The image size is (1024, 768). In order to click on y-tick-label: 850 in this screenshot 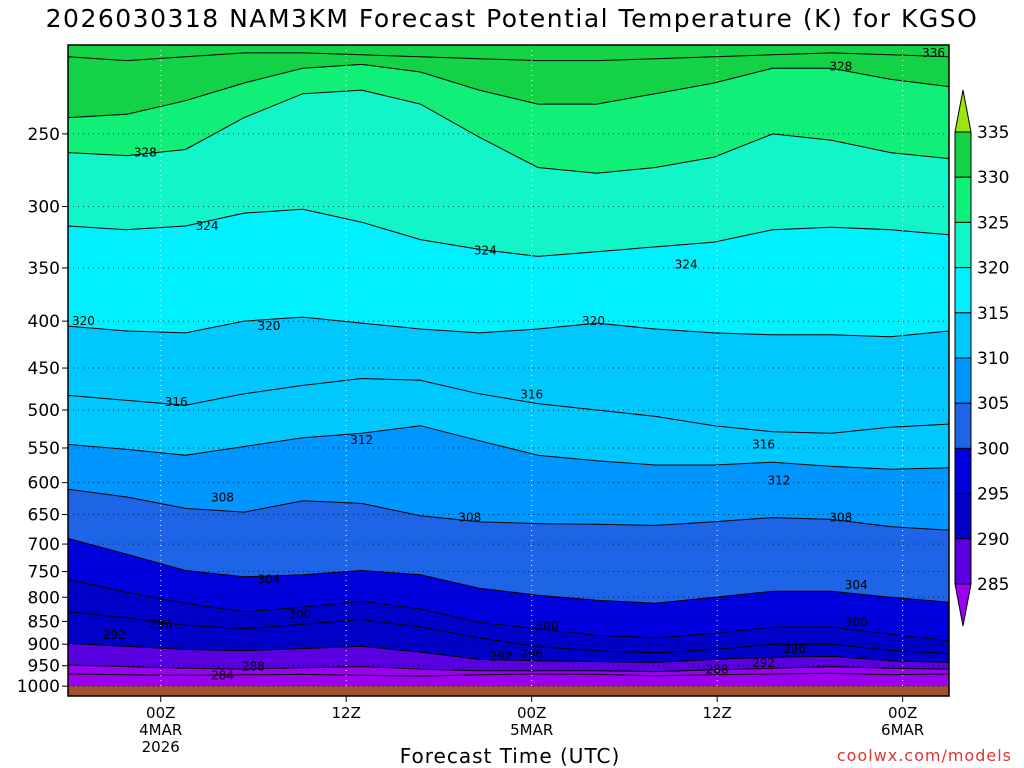, I will do `click(44, 622)`.